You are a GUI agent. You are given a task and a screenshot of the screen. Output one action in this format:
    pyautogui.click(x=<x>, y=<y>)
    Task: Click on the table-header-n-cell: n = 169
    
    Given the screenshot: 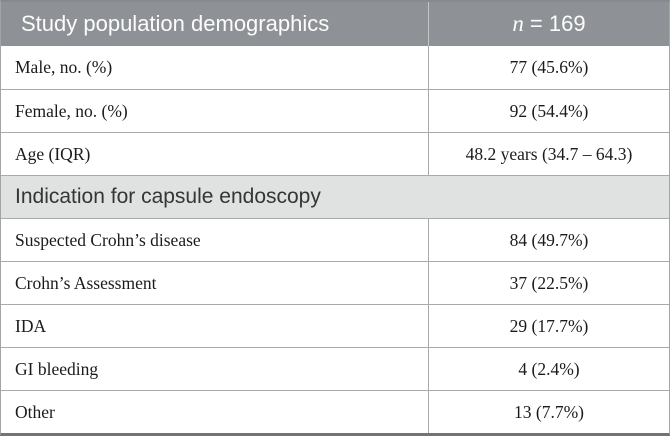 What is the action you would take?
    pyautogui.click(x=548, y=24)
    